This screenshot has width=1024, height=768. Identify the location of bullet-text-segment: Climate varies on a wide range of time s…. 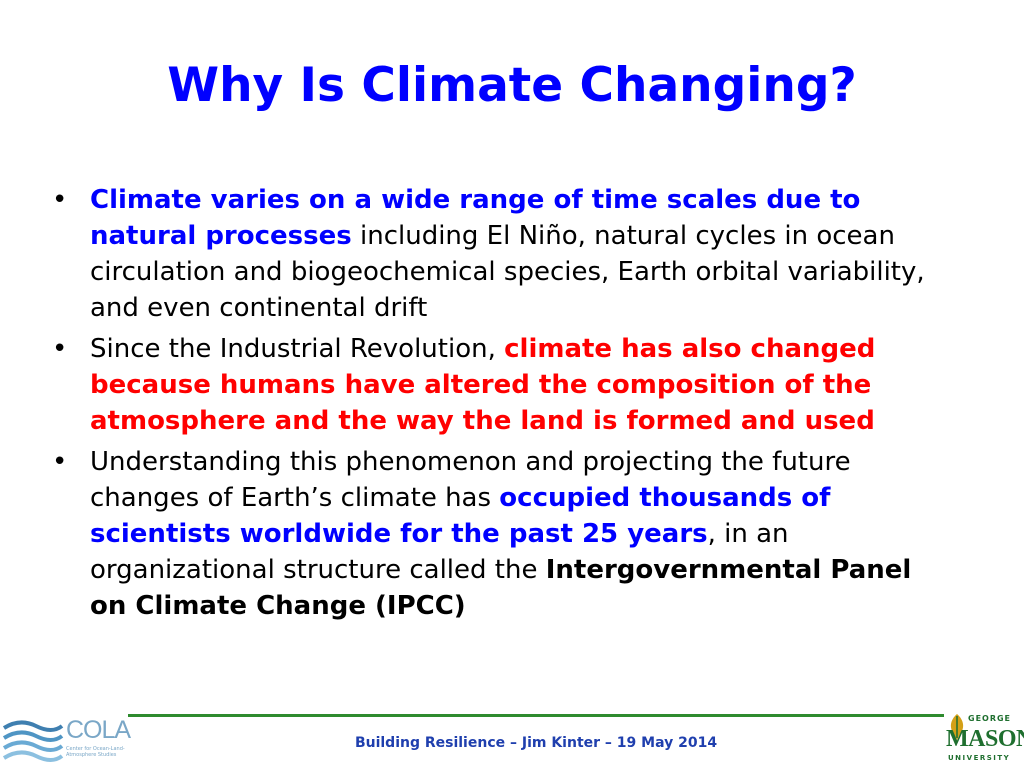
(475, 218).